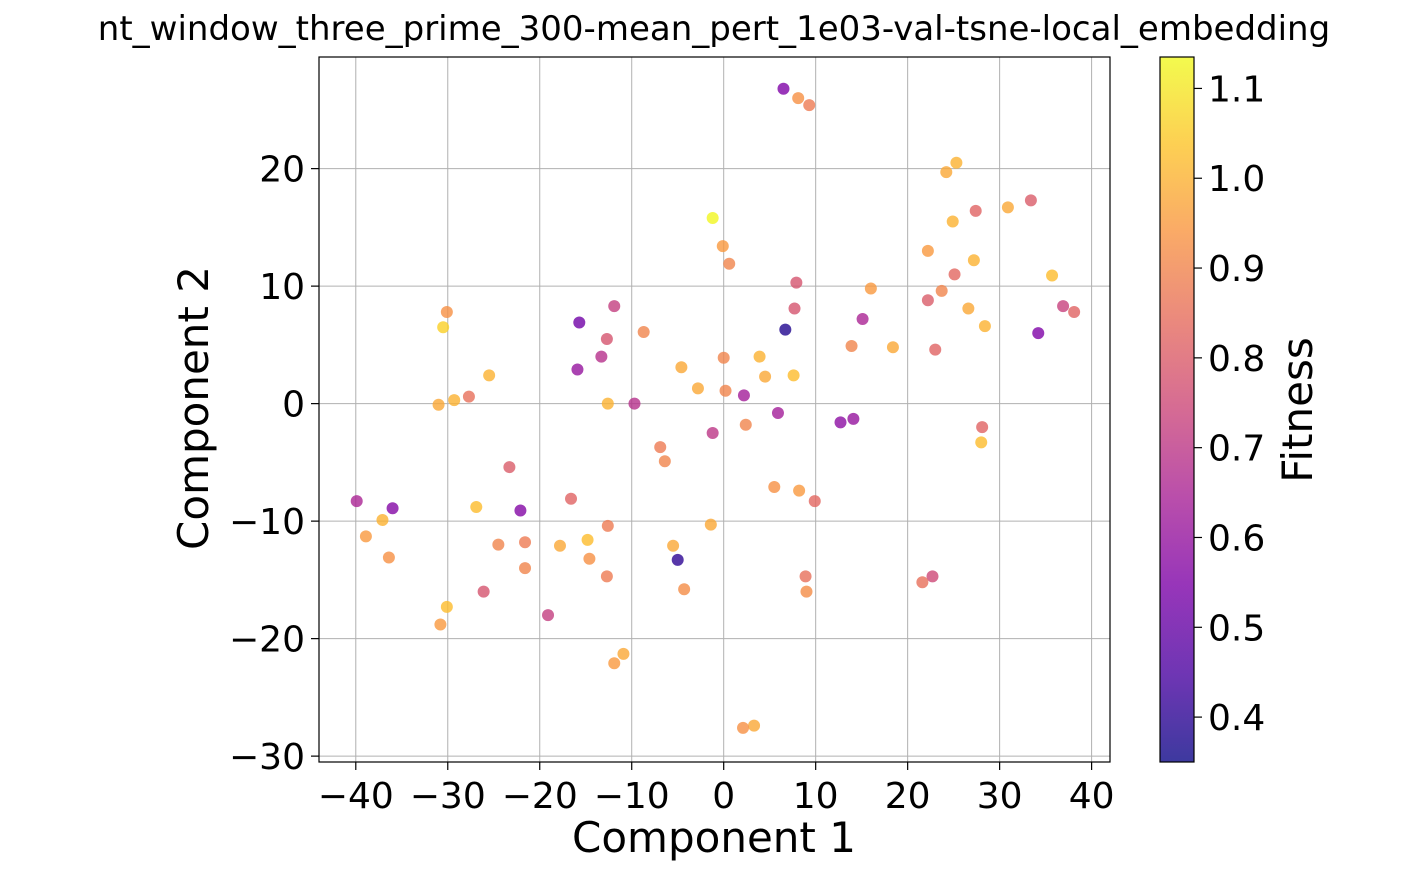 This screenshot has width=1428, height=872. I want to click on x-tick-label-2: −20, so click(540, 796).